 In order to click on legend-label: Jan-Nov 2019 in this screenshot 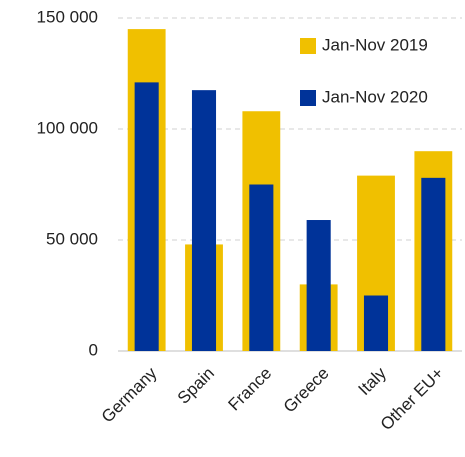, I will do `click(375, 44)`.